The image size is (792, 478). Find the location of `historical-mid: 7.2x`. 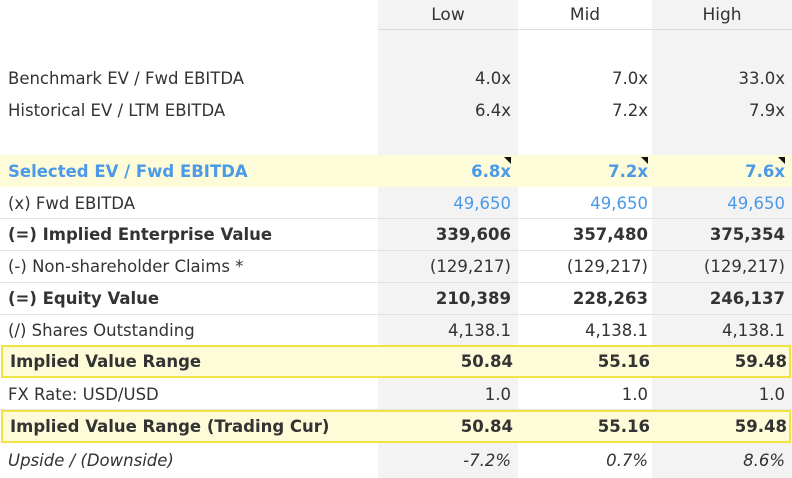

historical-mid: 7.2x is located at coordinates (629, 110).